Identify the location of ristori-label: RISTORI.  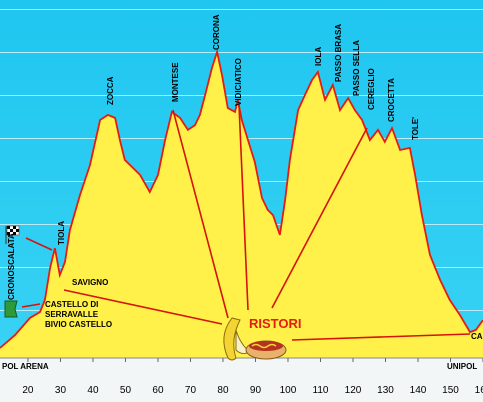
(275, 323).